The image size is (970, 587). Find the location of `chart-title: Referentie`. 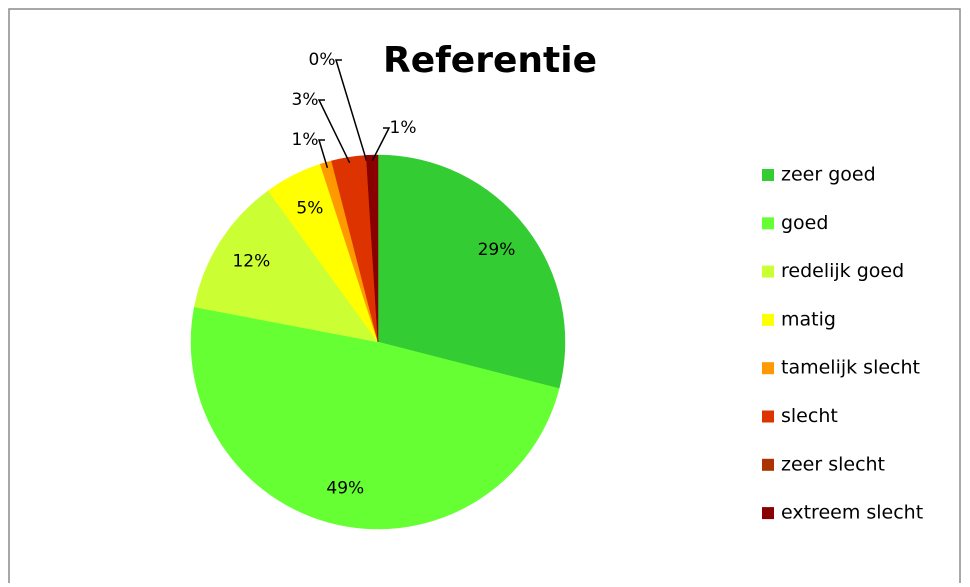

chart-title: Referentie is located at coordinates (490, 60).